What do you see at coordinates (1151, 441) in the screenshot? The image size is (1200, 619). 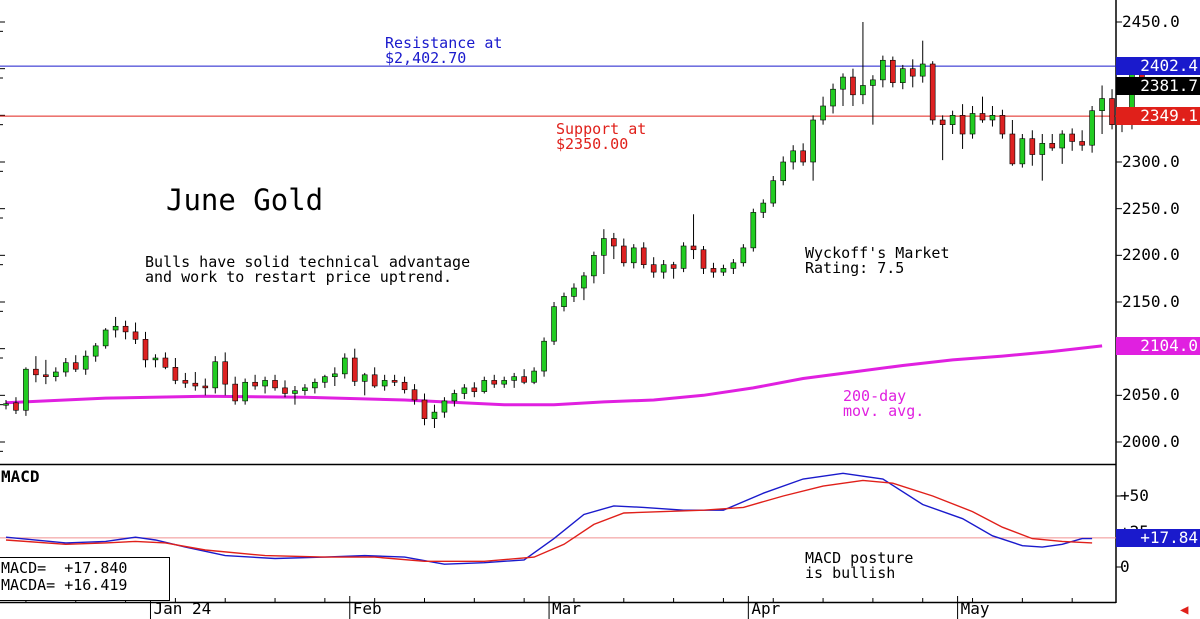 I see `price-tick-label: 2000.0` at bounding box center [1151, 441].